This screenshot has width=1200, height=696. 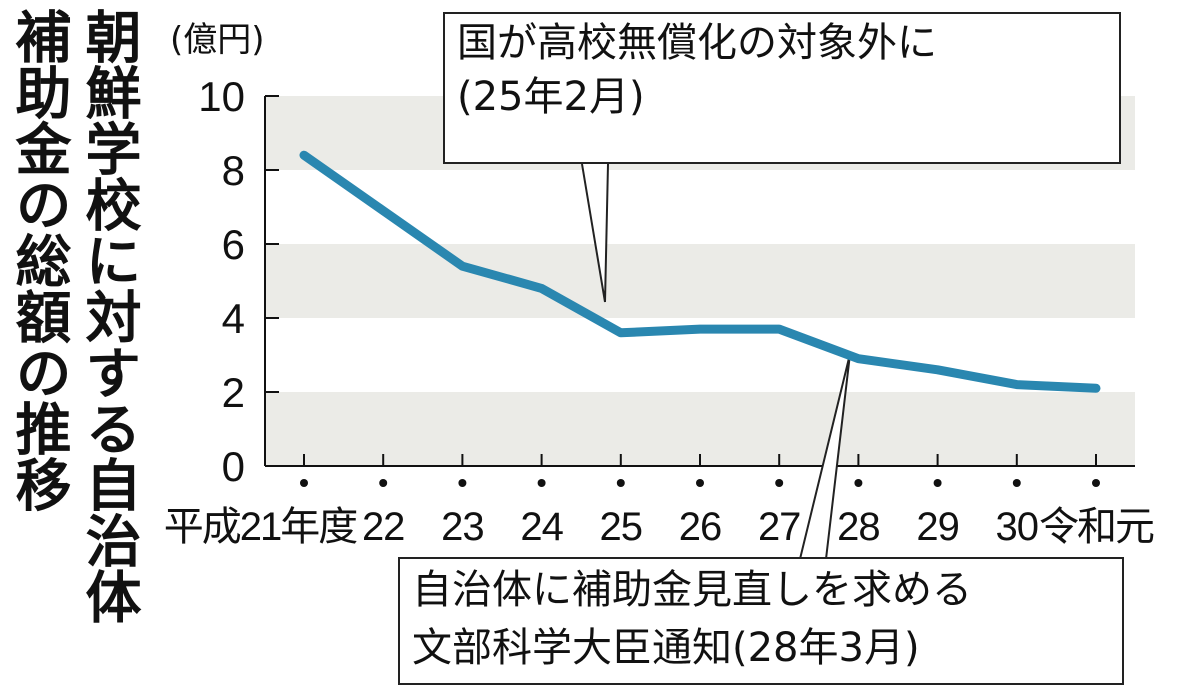 I want to click on chart-title-line1: 朝鮮学校に対する自治体, so click(x=108, y=316).